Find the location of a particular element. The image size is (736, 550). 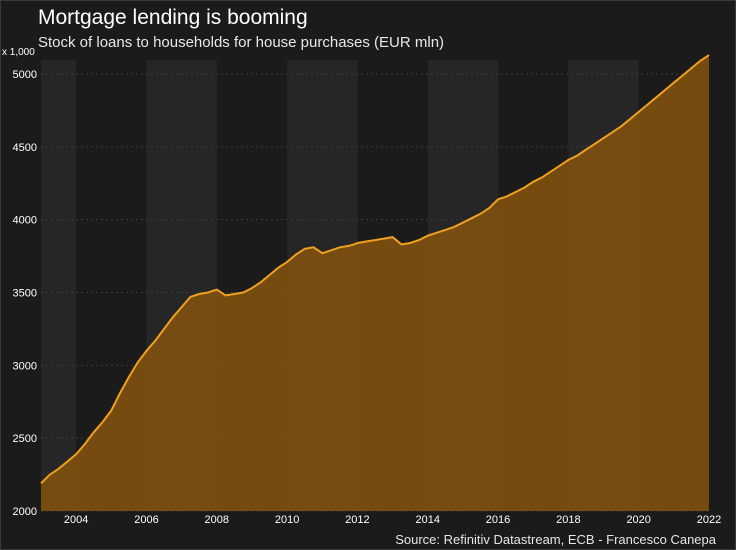

x-tick-label: 2012 is located at coordinates (357, 520).